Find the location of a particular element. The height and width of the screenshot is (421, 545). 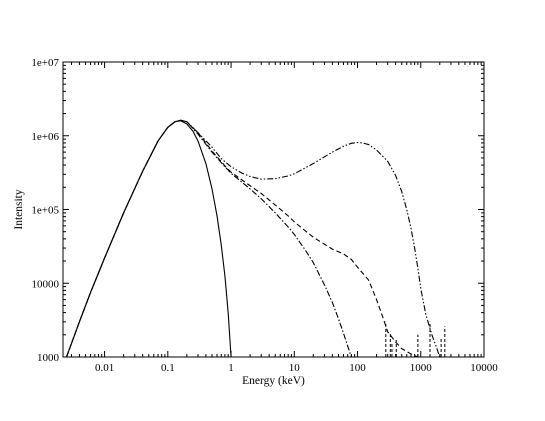

y-tick-label: 10000 is located at coordinates (46, 284).